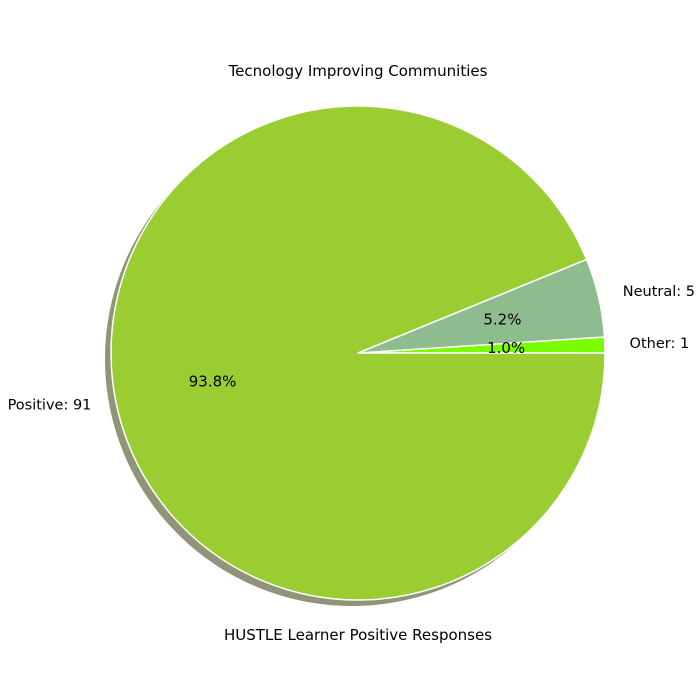  Describe the element at coordinates (502, 320) in the screenshot. I see `slice-percent-neutral: 5.2%` at that location.